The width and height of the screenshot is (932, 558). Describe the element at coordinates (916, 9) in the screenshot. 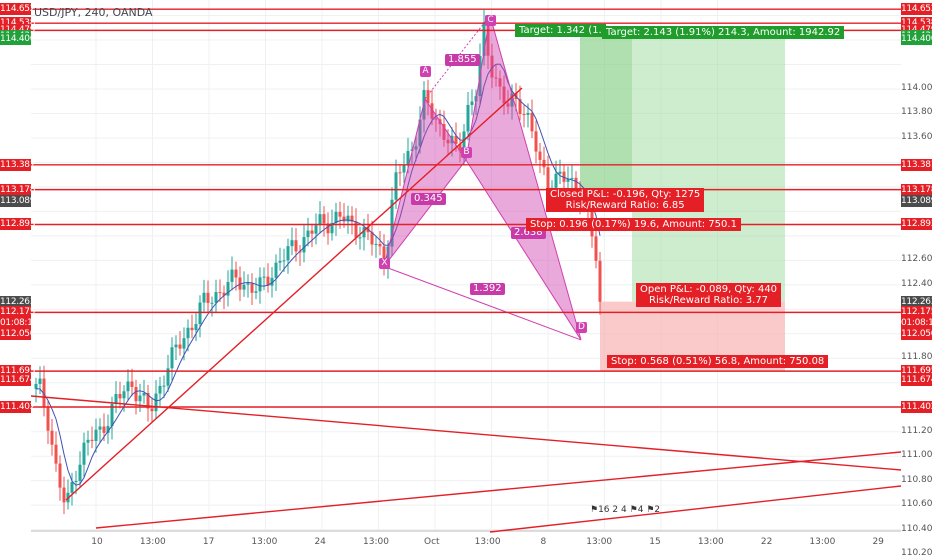

I see `right-price-tag: 114.652` at that location.